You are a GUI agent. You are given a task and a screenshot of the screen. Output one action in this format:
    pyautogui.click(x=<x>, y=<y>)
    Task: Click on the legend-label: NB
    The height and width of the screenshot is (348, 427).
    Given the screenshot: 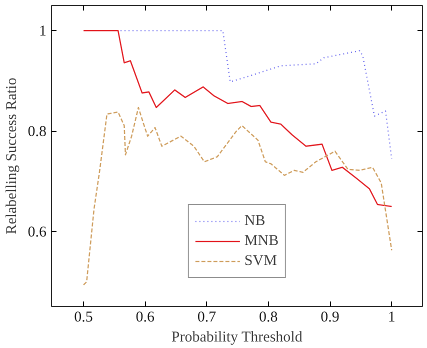 What is the action you would take?
    pyautogui.click(x=255, y=221)
    